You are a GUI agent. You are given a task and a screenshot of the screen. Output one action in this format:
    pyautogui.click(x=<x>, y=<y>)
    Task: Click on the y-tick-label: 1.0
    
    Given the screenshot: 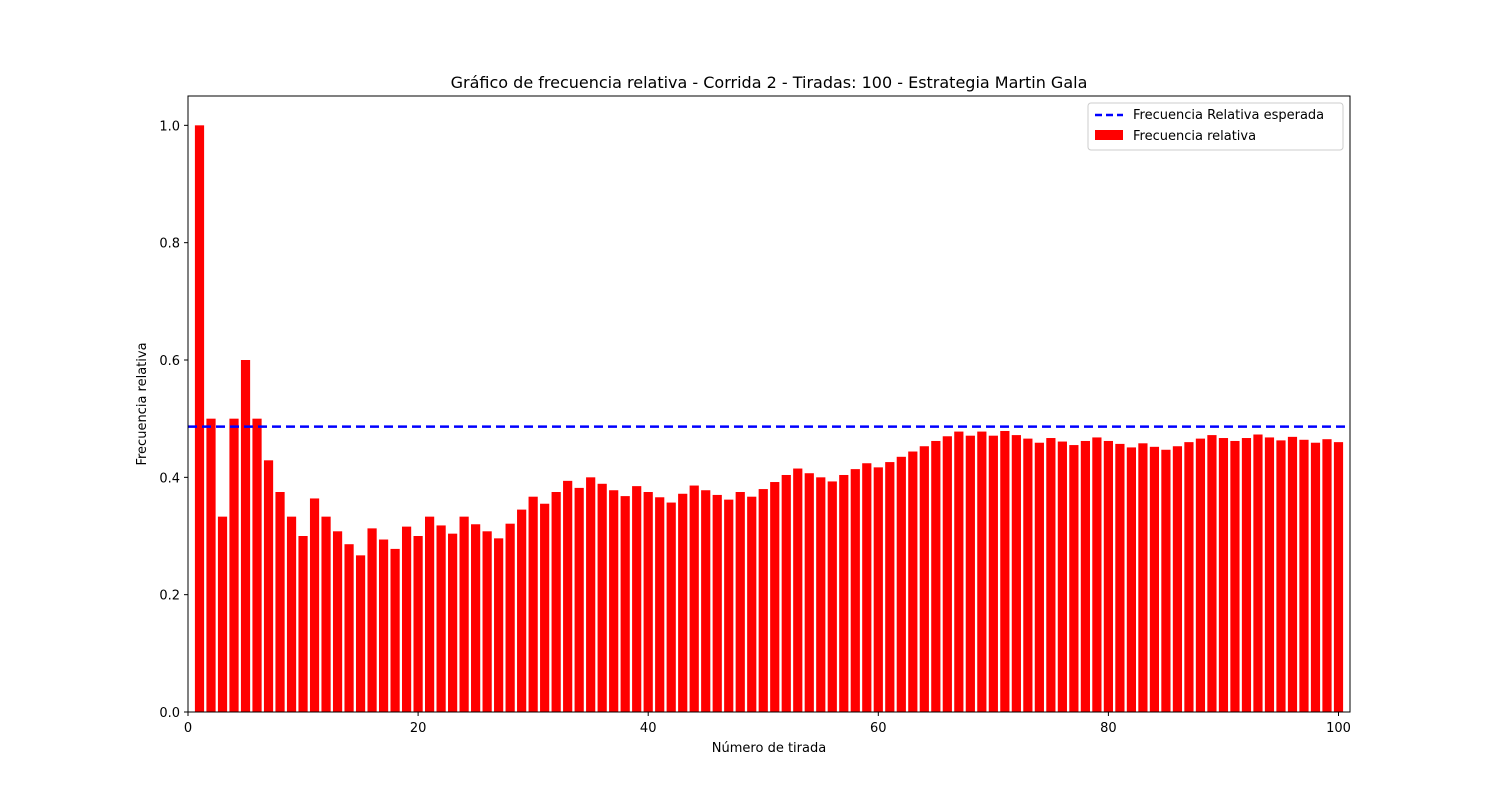 What is the action you would take?
    pyautogui.click(x=169, y=126)
    